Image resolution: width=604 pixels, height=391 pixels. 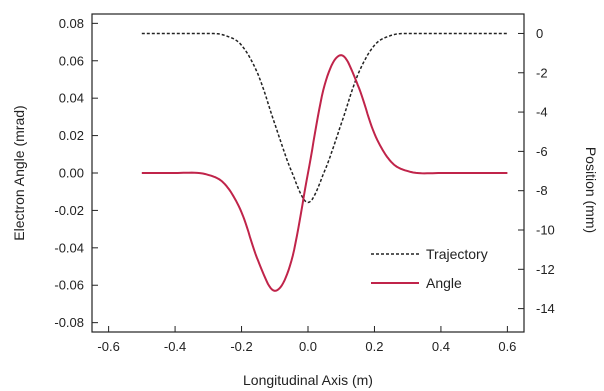 I want to click on y2-tick-label: -14, so click(x=545, y=308).